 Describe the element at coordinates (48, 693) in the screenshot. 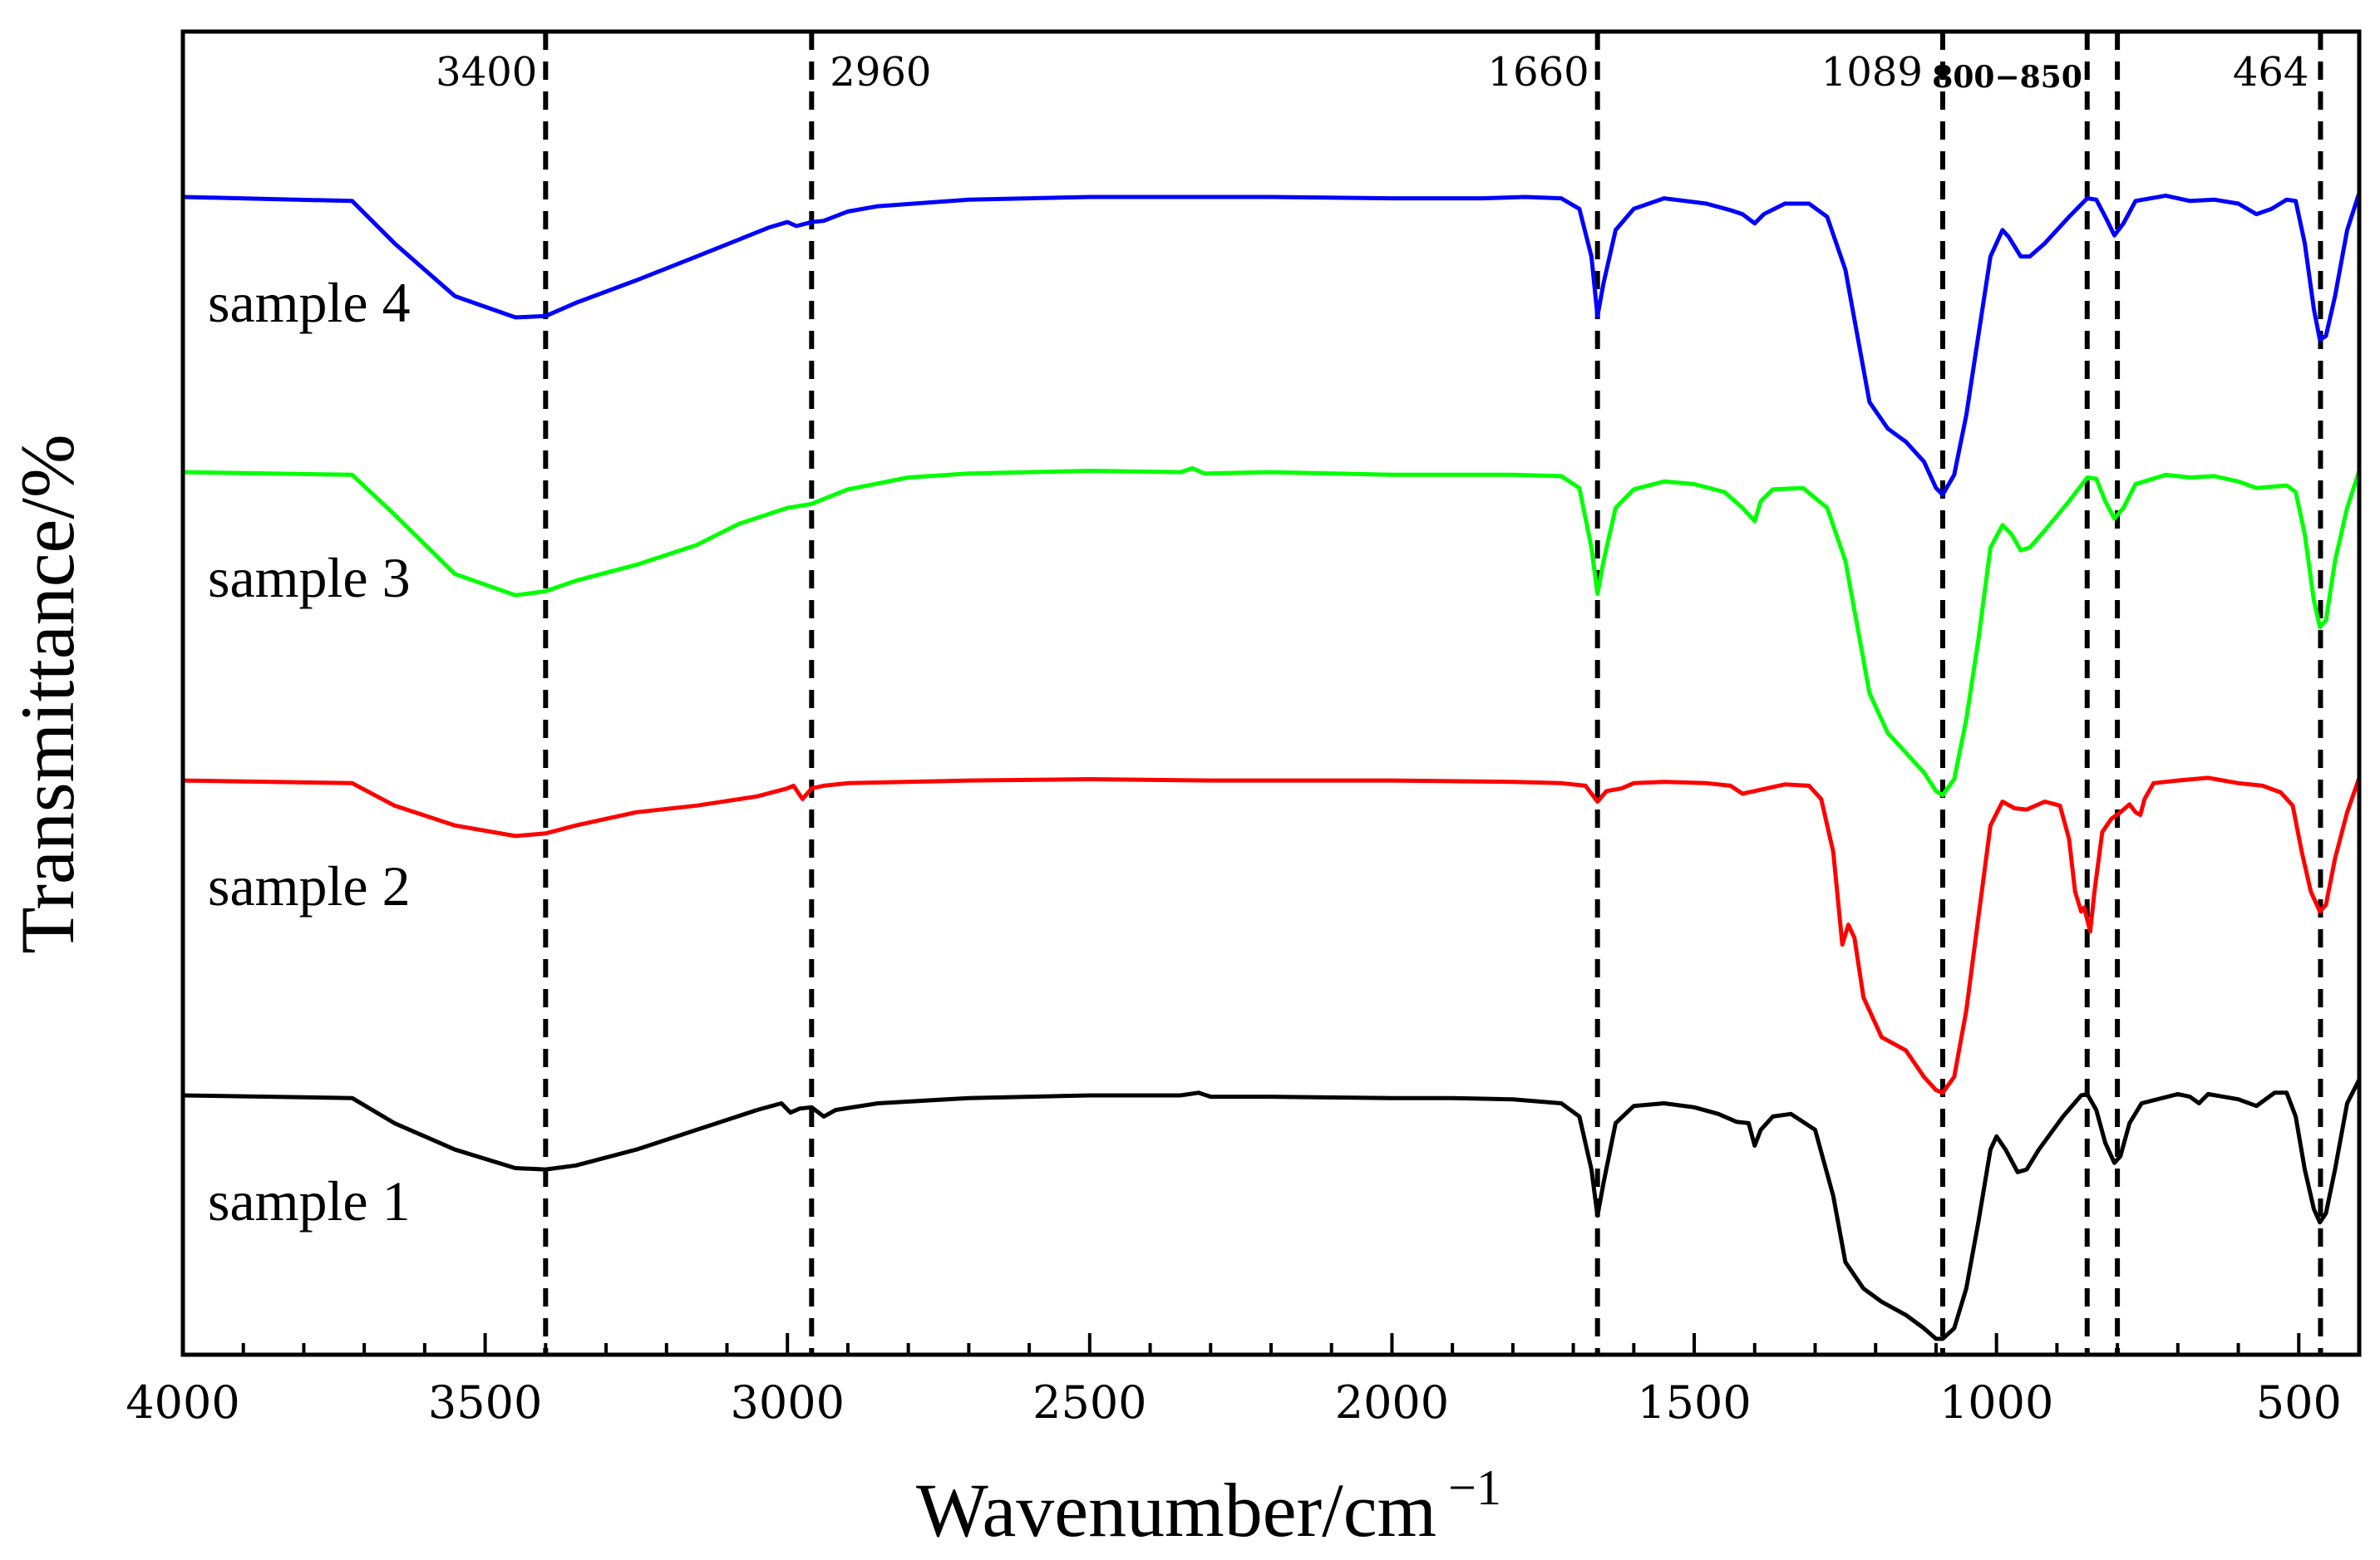

I see `y-axis-title: Transmittance/%` at that location.